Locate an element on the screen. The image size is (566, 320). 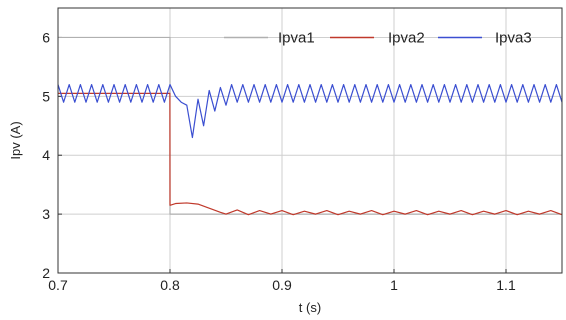
y-tick-label: 5 is located at coordinates (46, 96).